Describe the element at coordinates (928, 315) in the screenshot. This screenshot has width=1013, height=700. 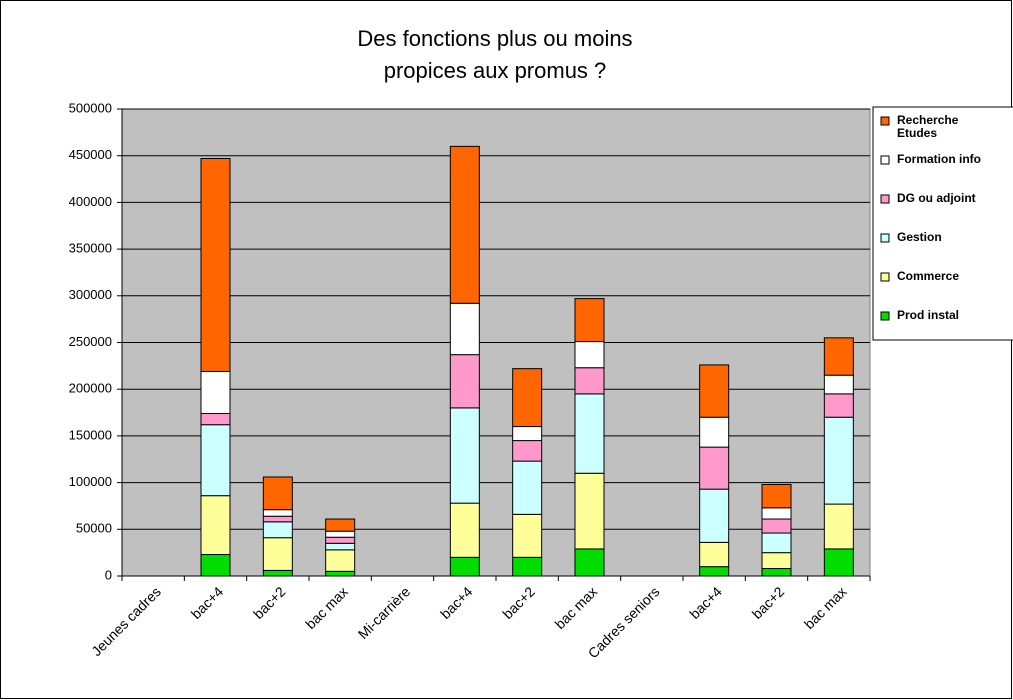
I see `legend-label: Prod instal` at that location.